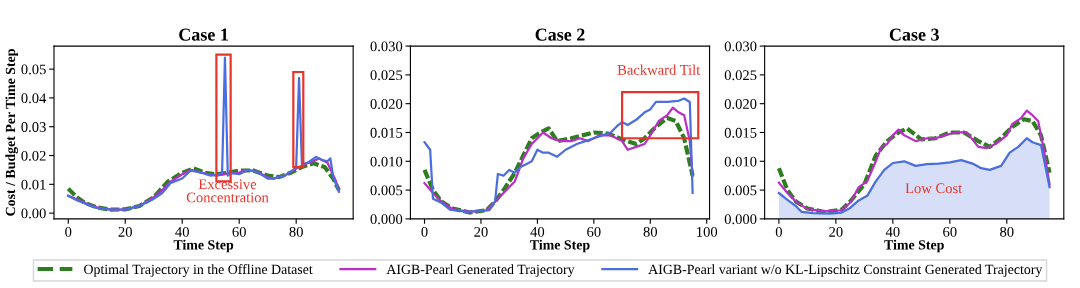 The image size is (1080, 288). What do you see at coordinates (33, 155) in the screenshot?
I see `y-tick-label: 0.02` at bounding box center [33, 155].